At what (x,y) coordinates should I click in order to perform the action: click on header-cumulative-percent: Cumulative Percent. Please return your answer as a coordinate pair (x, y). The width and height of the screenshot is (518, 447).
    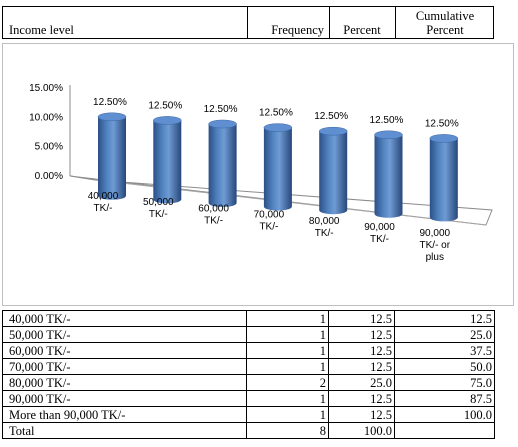
    Looking at the image, I should click on (445, 22).